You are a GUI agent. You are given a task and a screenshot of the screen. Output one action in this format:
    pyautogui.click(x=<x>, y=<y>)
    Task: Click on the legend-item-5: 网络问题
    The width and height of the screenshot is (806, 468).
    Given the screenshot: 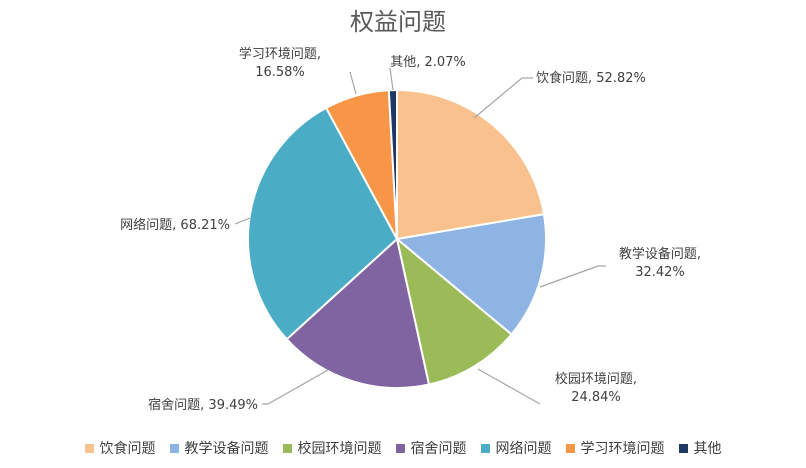 What is the action you would take?
    pyautogui.click(x=516, y=448)
    